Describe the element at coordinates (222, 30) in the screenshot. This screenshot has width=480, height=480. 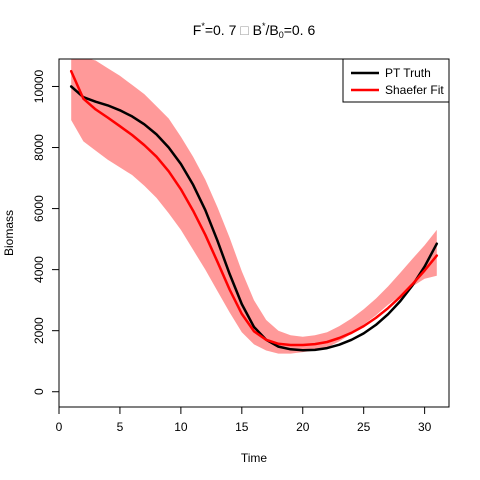
I see `title-part2: =0. 7` at that location.